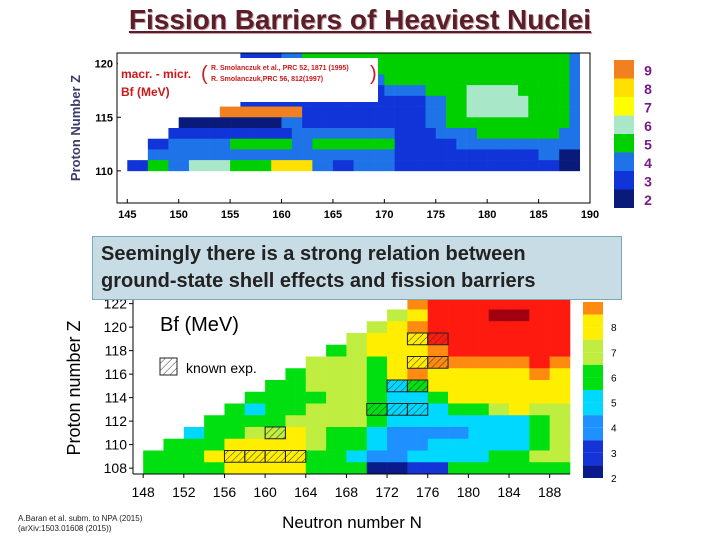  I want to click on colorbar-tick-2: 6, so click(614, 378).